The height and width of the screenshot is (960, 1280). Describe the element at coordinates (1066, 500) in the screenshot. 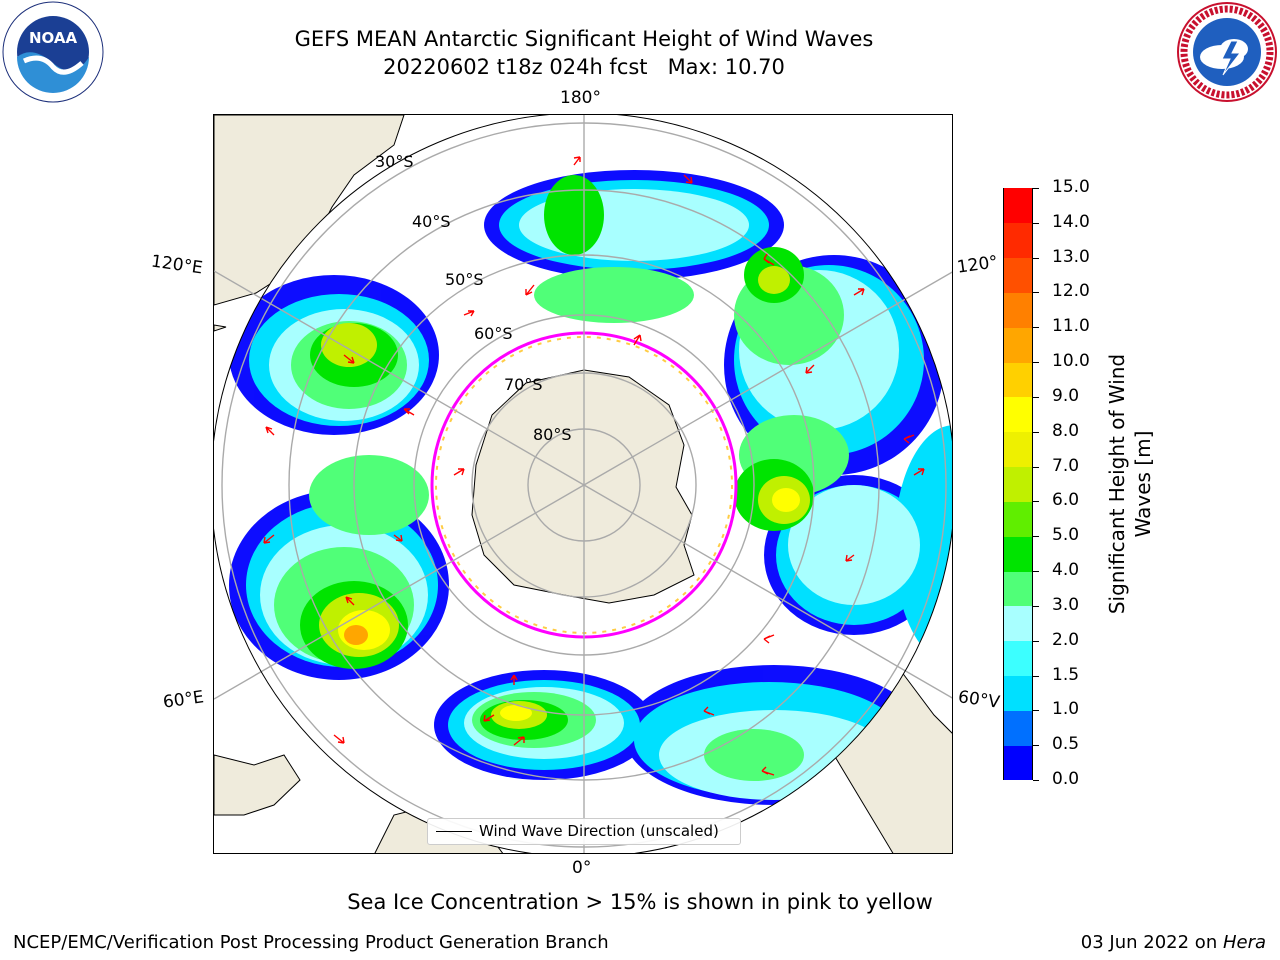

I see `colorbar-tick-label: 6.0` at that location.